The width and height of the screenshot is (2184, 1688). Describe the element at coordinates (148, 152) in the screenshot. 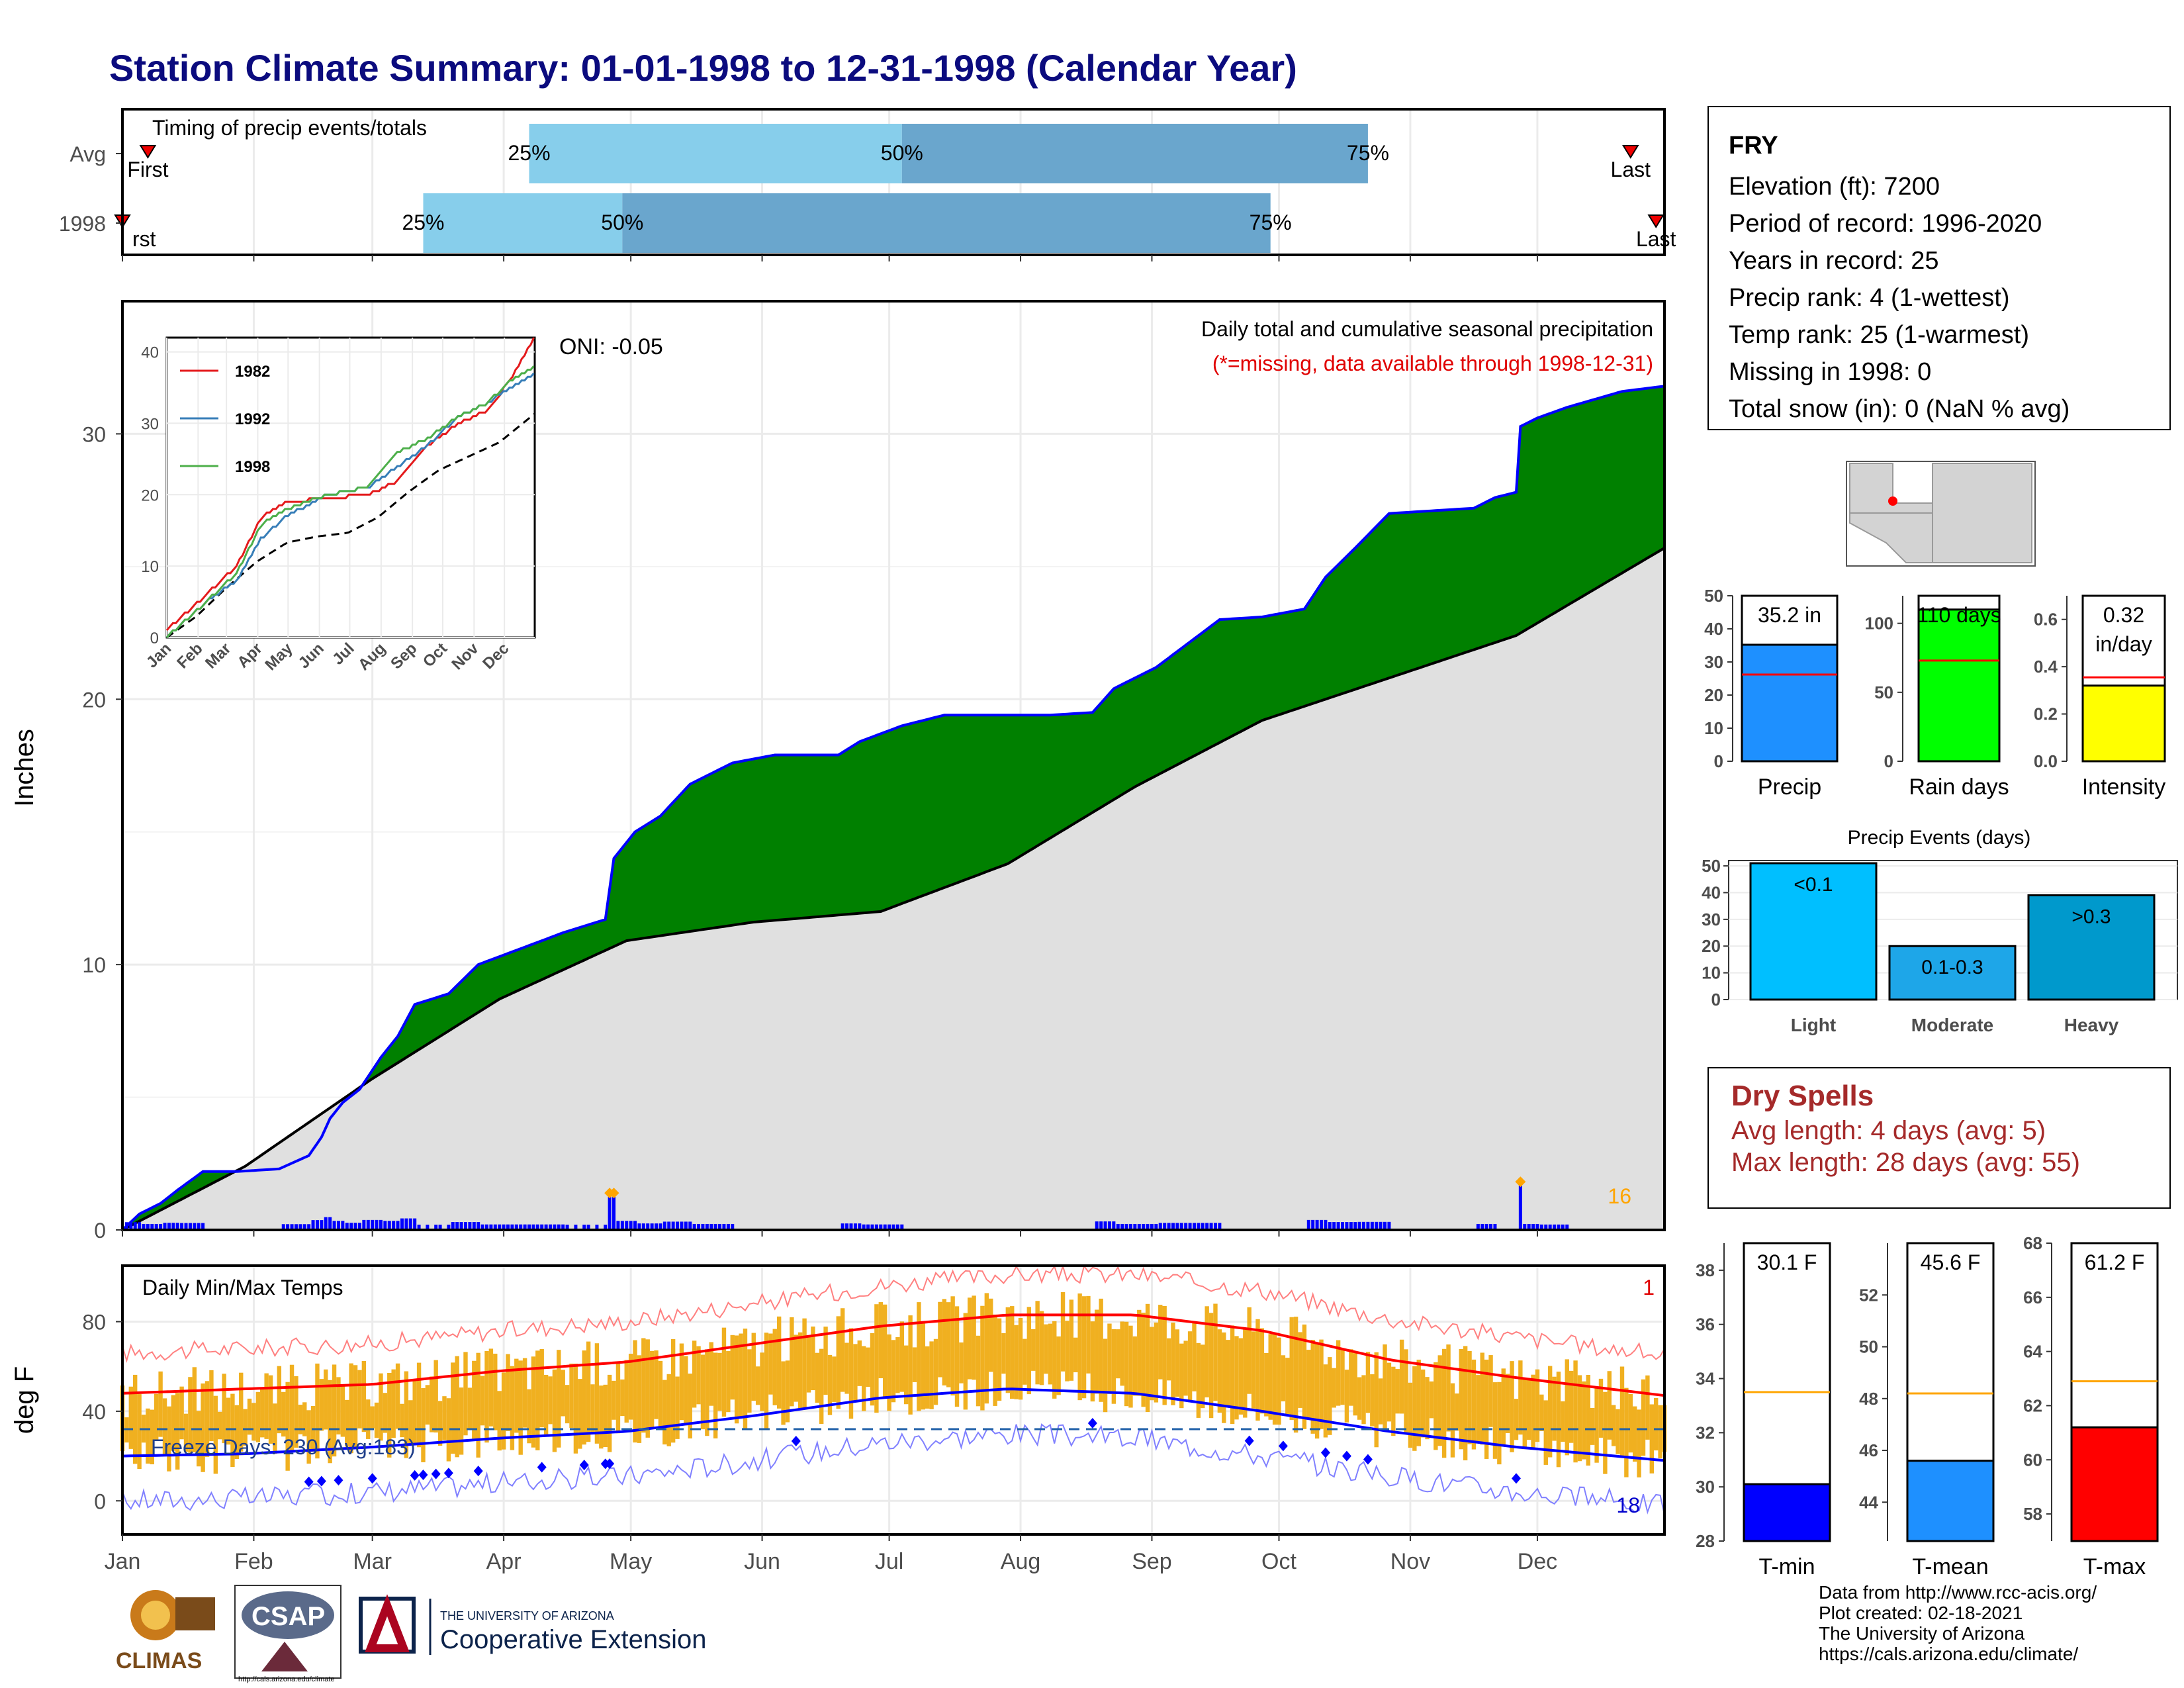

I see `first-marker` at that location.